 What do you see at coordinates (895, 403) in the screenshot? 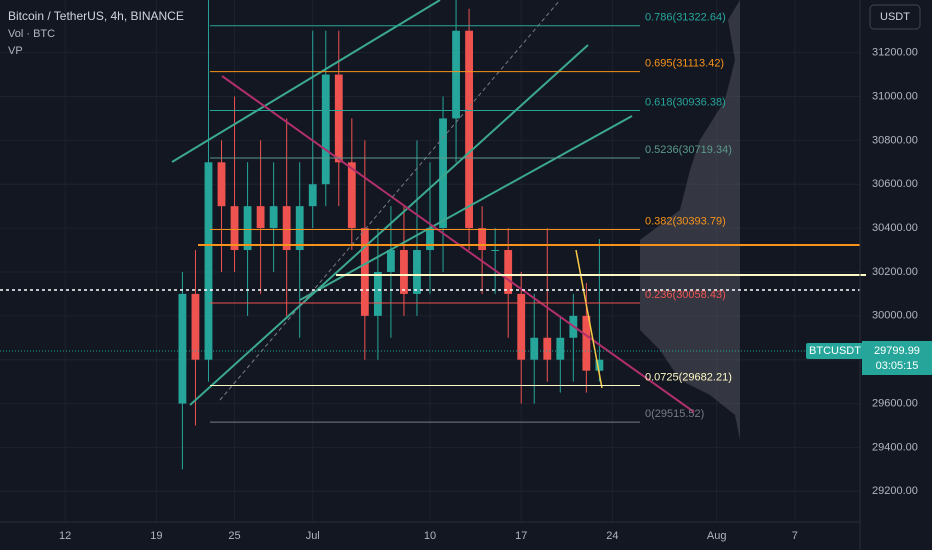
I see `price-axis-label: 29600.00` at bounding box center [895, 403].